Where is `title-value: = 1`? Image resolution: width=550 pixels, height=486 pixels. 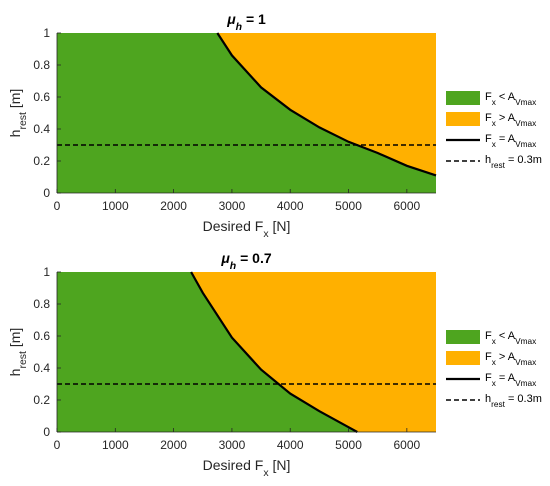 title-value: = 1 is located at coordinates (254, 19).